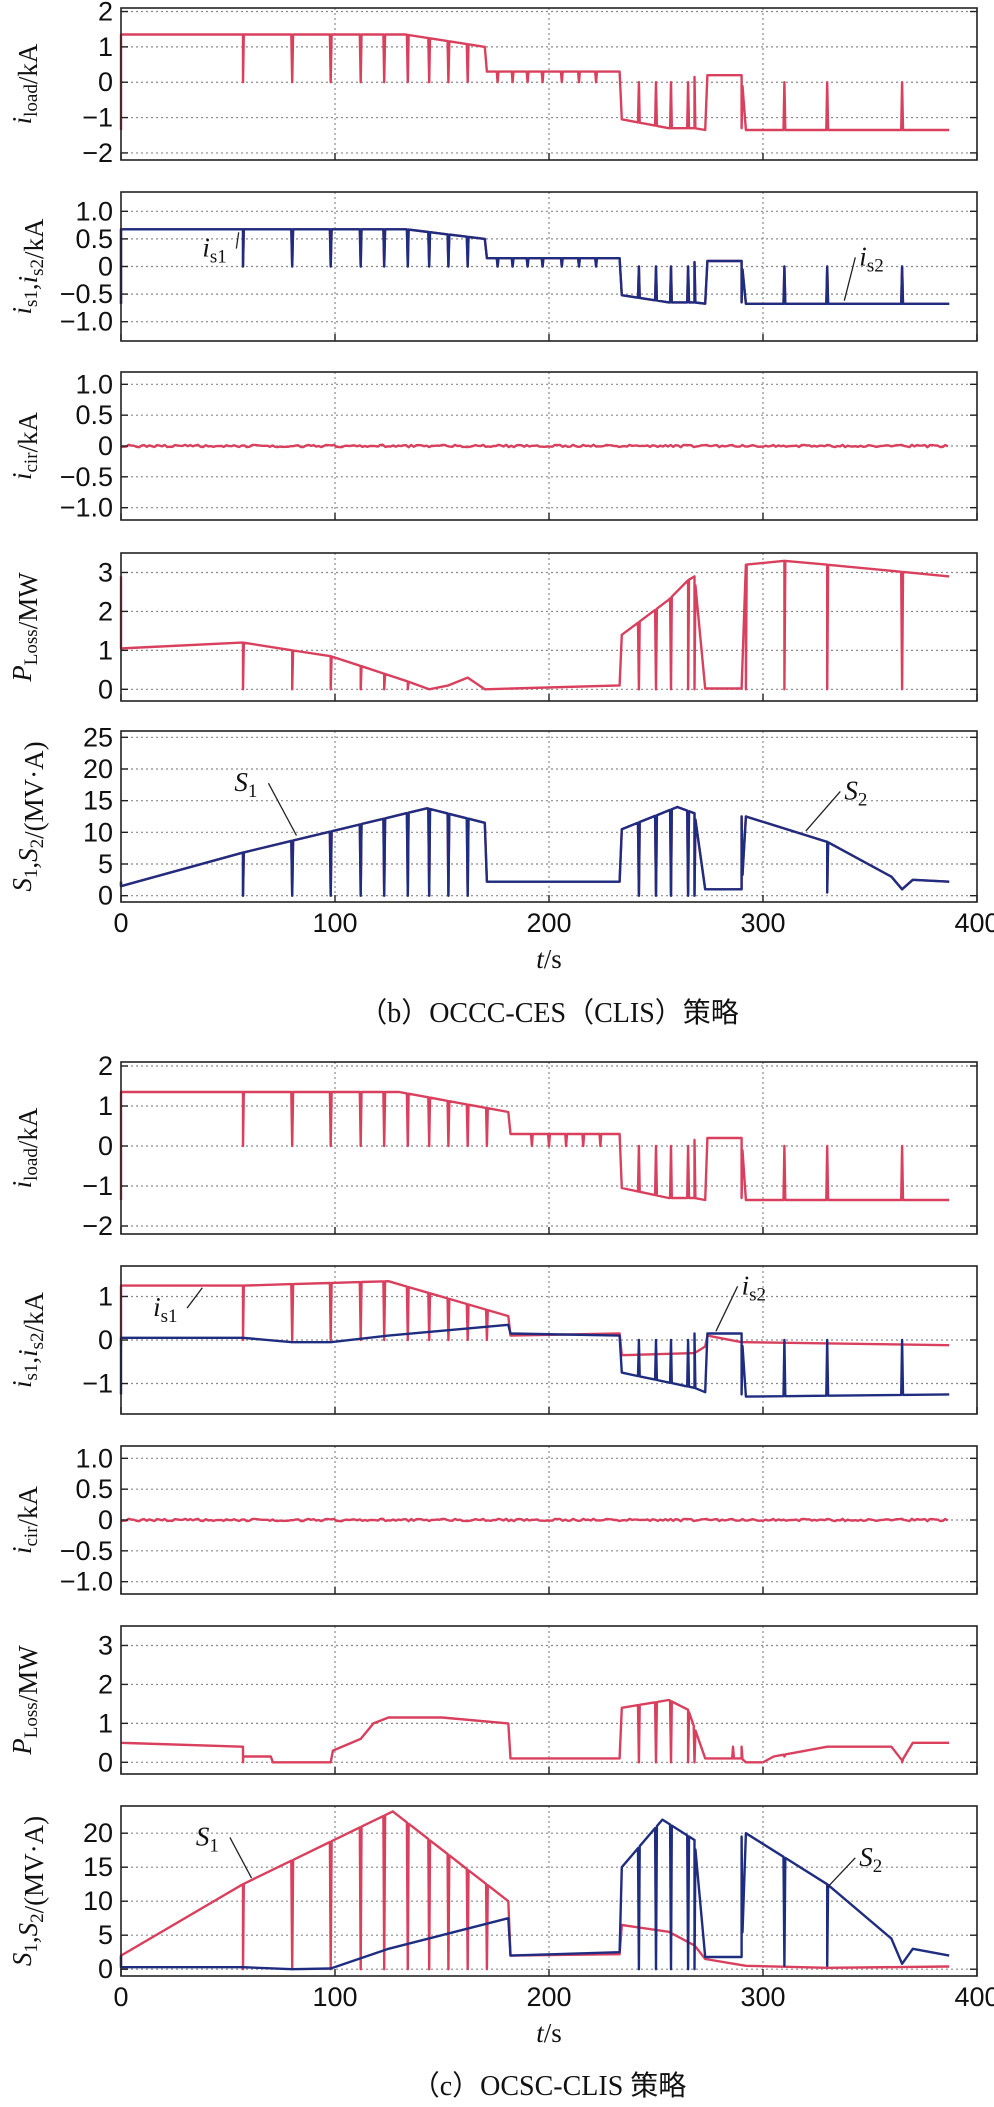  Describe the element at coordinates (165, 1309) in the screenshot. I see `annotation-is1: is1` at that location.